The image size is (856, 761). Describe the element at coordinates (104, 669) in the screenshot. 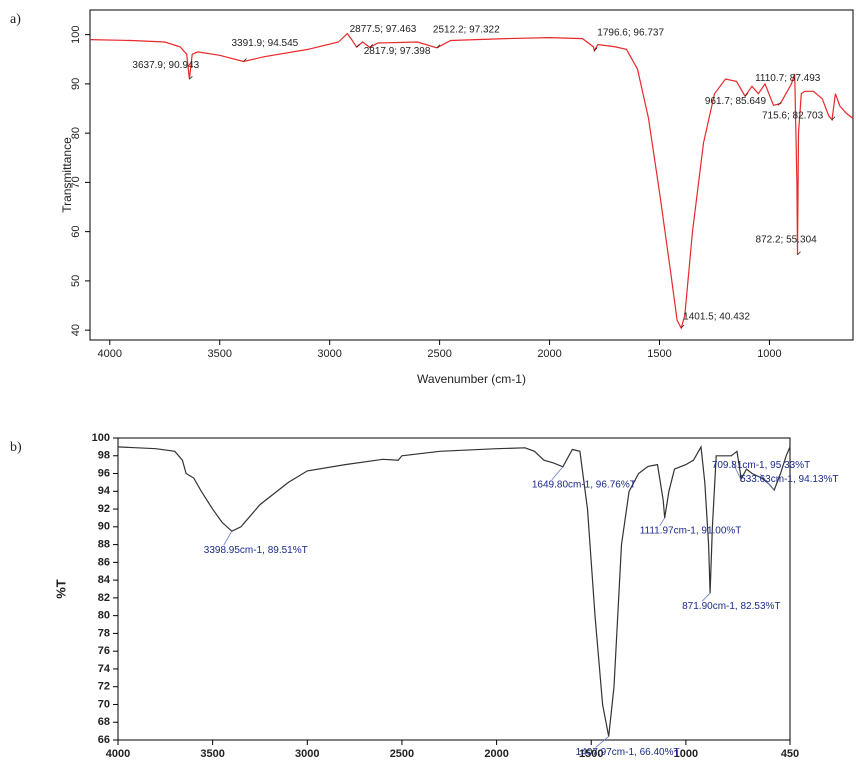

I see `y-tick-label: 74` at that location.